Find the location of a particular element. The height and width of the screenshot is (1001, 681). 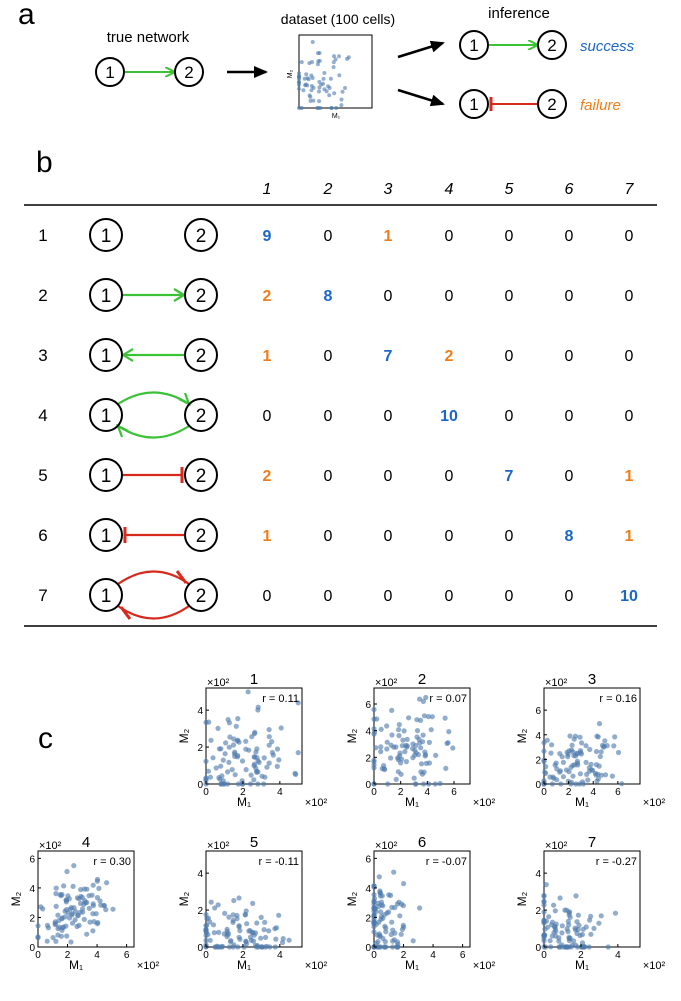

network-node-label: 2 is located at coordinates (201, 476).